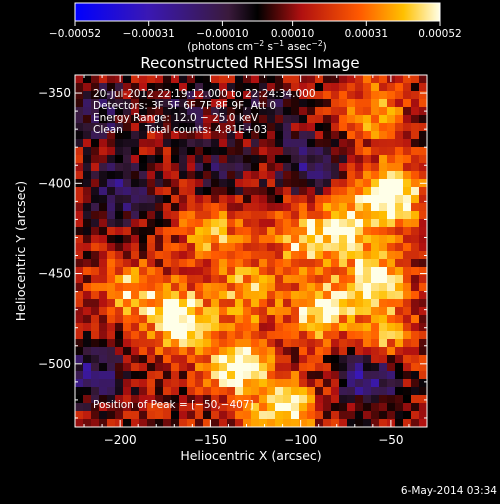  What do you see at coordinates (54, 93) in the screenshot?
I see `y-tick-label: −350` at bounding box center [54, 93].